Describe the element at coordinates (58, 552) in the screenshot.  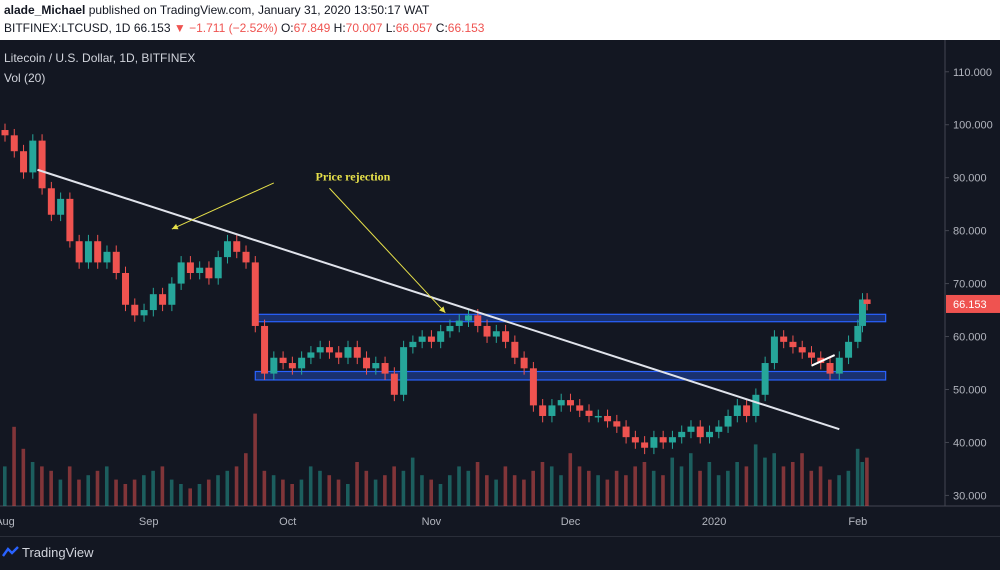
I see `footer-brand: TradingView` at that location.